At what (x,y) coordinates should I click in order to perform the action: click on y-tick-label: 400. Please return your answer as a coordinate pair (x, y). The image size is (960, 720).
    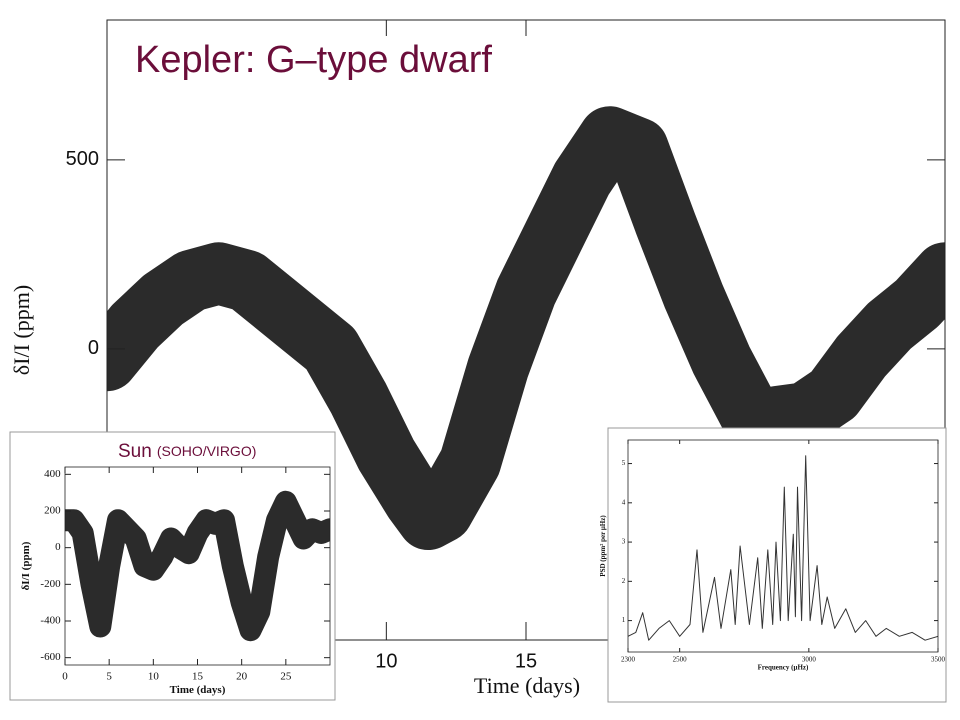
    Looking at the image, I should click on (52, 474).